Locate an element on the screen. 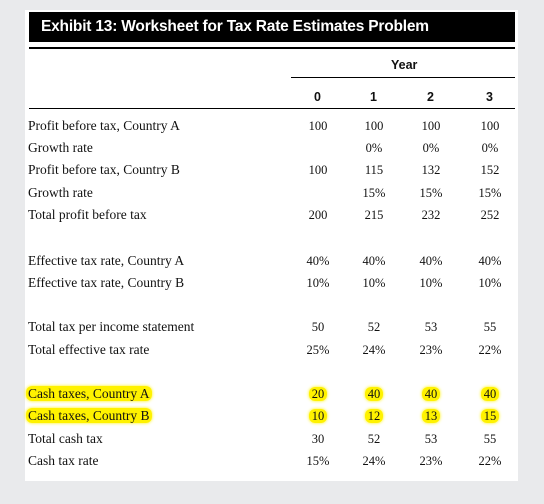  header-rule is located at coordinates (272, 108).